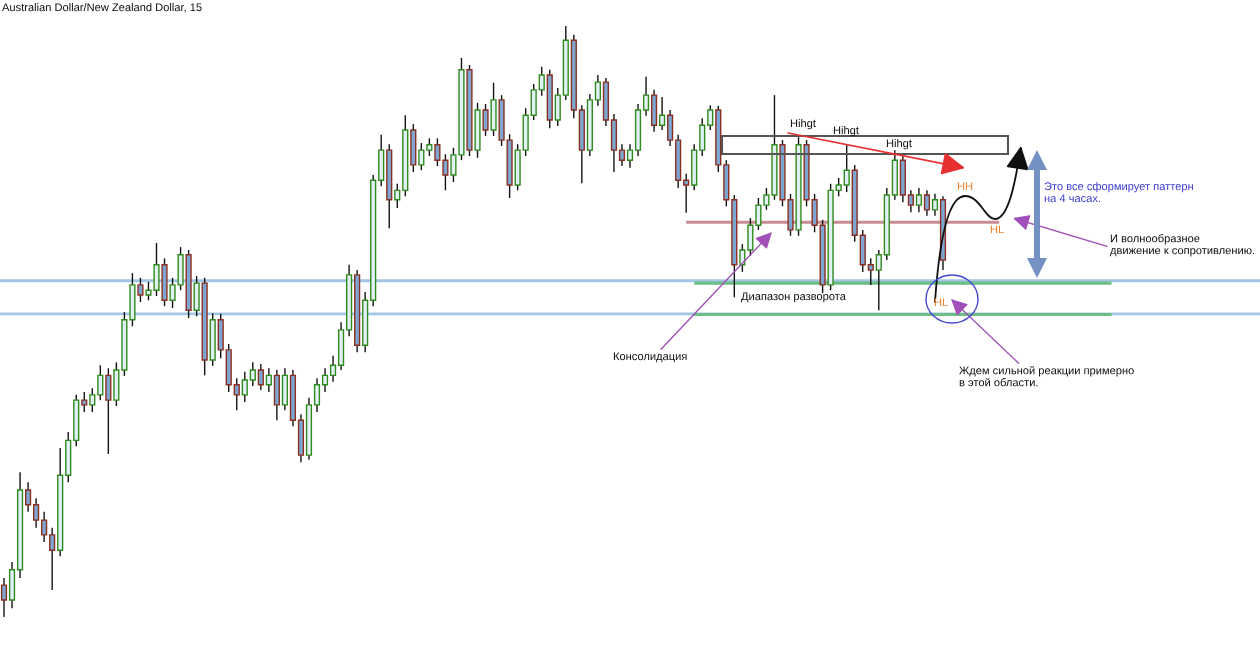 This screenshot has width=1260, height=649. I want to click on annotation: HH, so click(965, 186).